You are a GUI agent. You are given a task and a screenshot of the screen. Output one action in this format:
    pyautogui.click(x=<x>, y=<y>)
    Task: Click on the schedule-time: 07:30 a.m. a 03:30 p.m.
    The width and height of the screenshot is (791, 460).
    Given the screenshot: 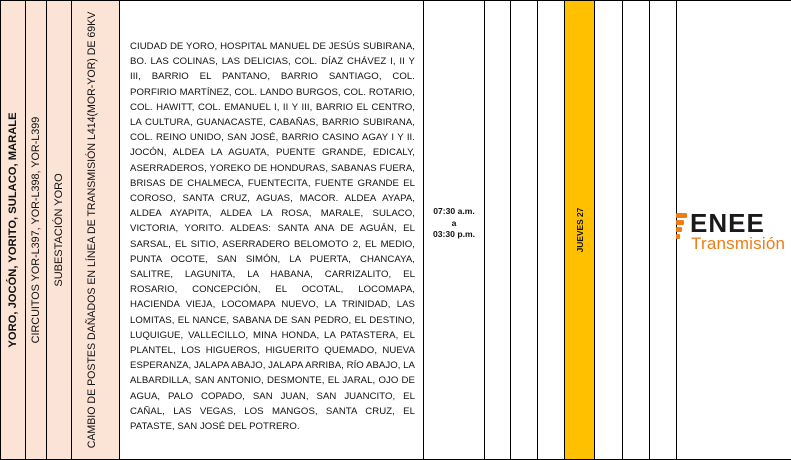 What is the action you would take?
    pyautogui.click(x=454, y=223)
    